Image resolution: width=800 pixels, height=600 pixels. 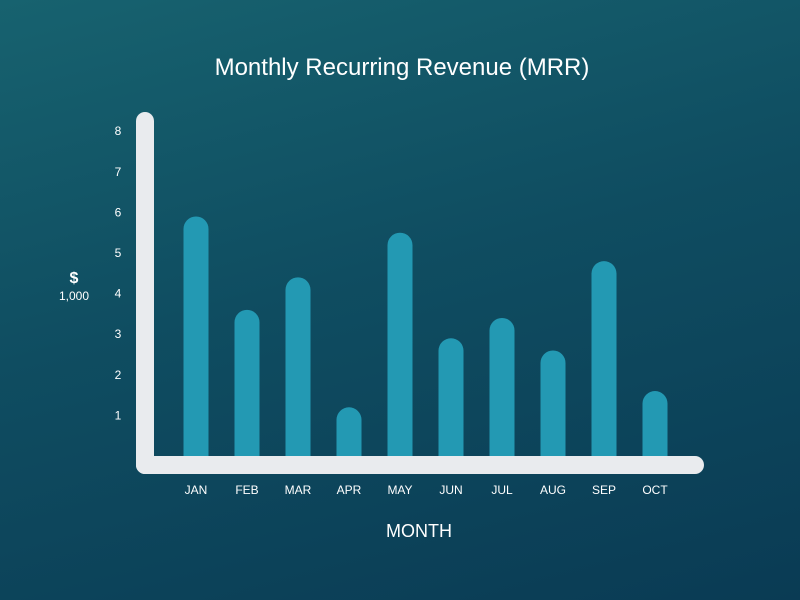 What do you see at coordinates (502, 490) in the screenshot?
I see `x-tick-label: JUL` at bounding box center [502, 490].